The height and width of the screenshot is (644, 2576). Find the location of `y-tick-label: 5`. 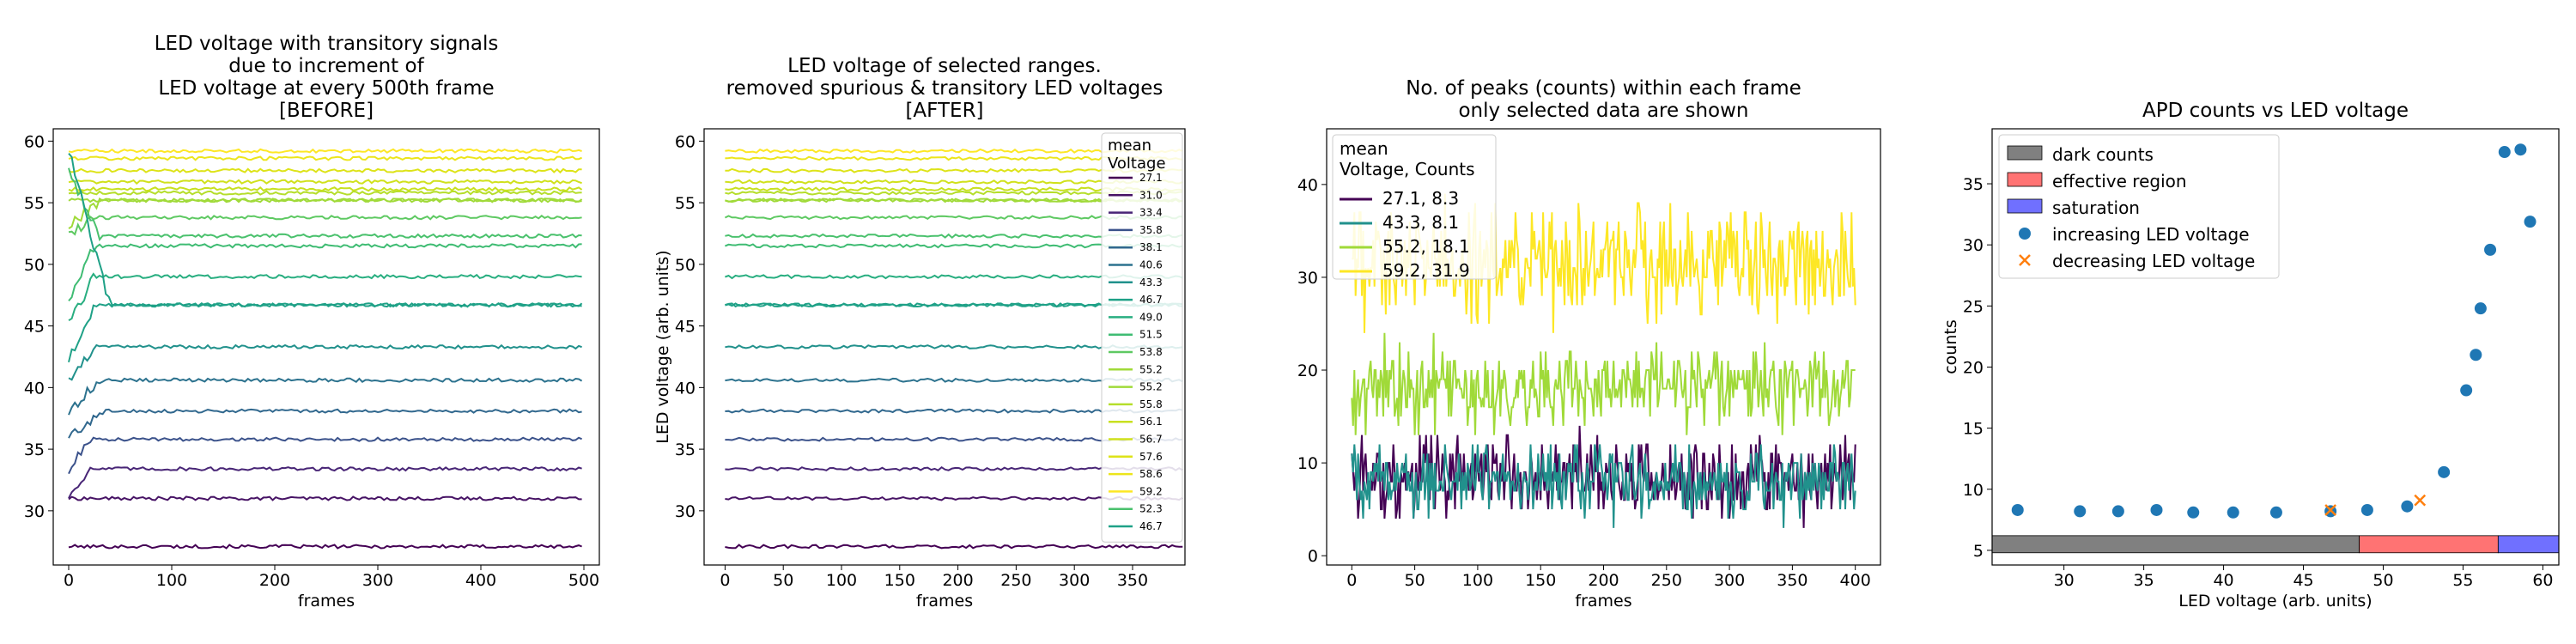

y-tick-label: 5 is located at coordinates (1978, 552).